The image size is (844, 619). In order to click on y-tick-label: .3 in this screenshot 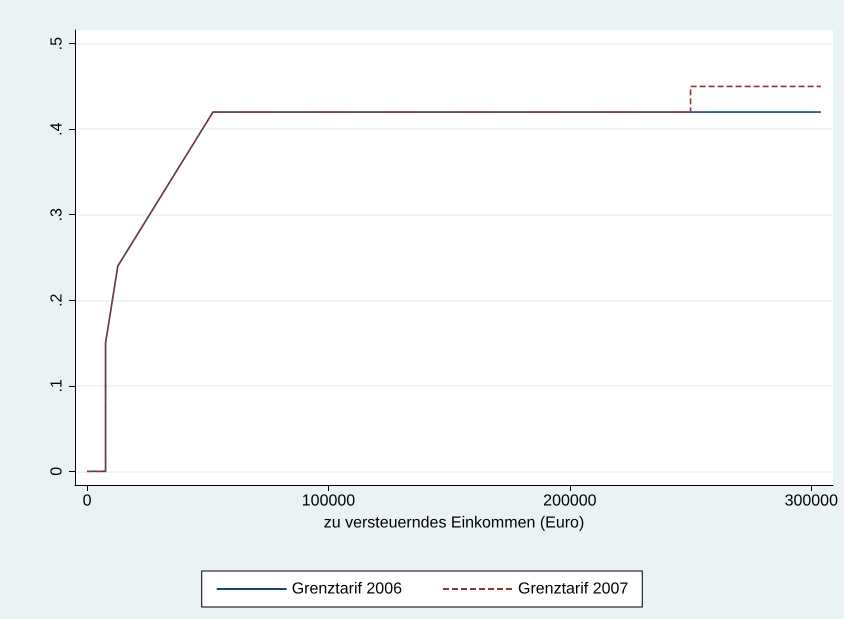, I will do `click(57, 215)`.